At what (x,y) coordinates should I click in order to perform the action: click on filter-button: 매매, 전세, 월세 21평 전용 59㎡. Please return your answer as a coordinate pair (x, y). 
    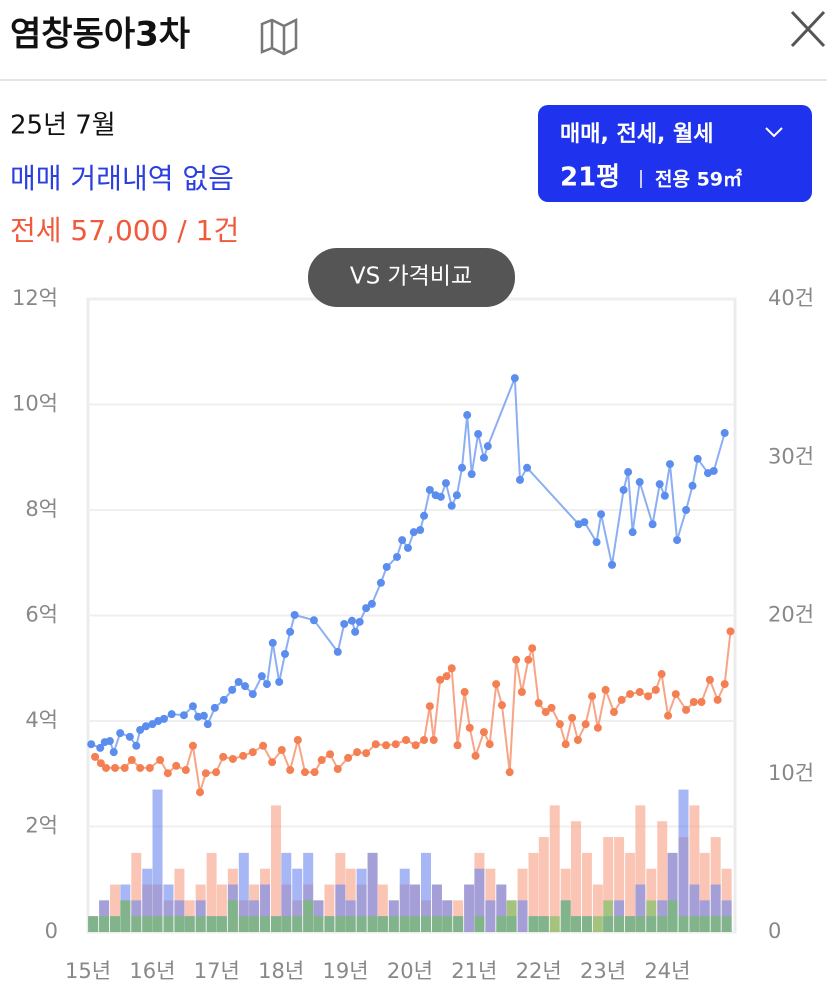
    Looking at the image, I should click on (675, 153).